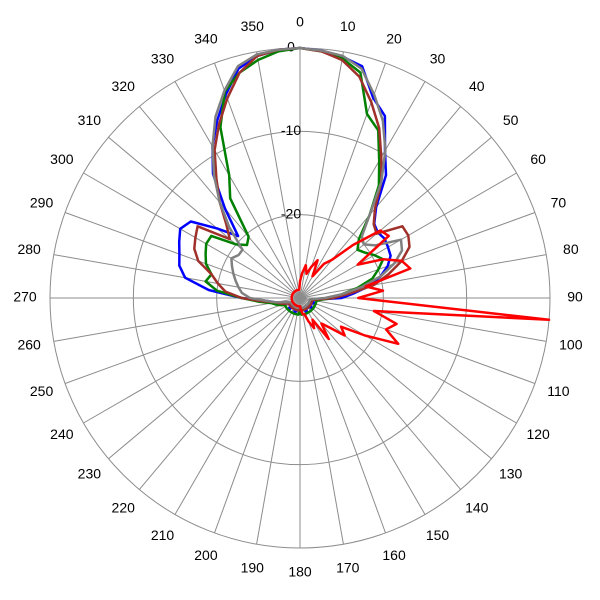  I want to click on angle-label: 330, so click(163, 59).